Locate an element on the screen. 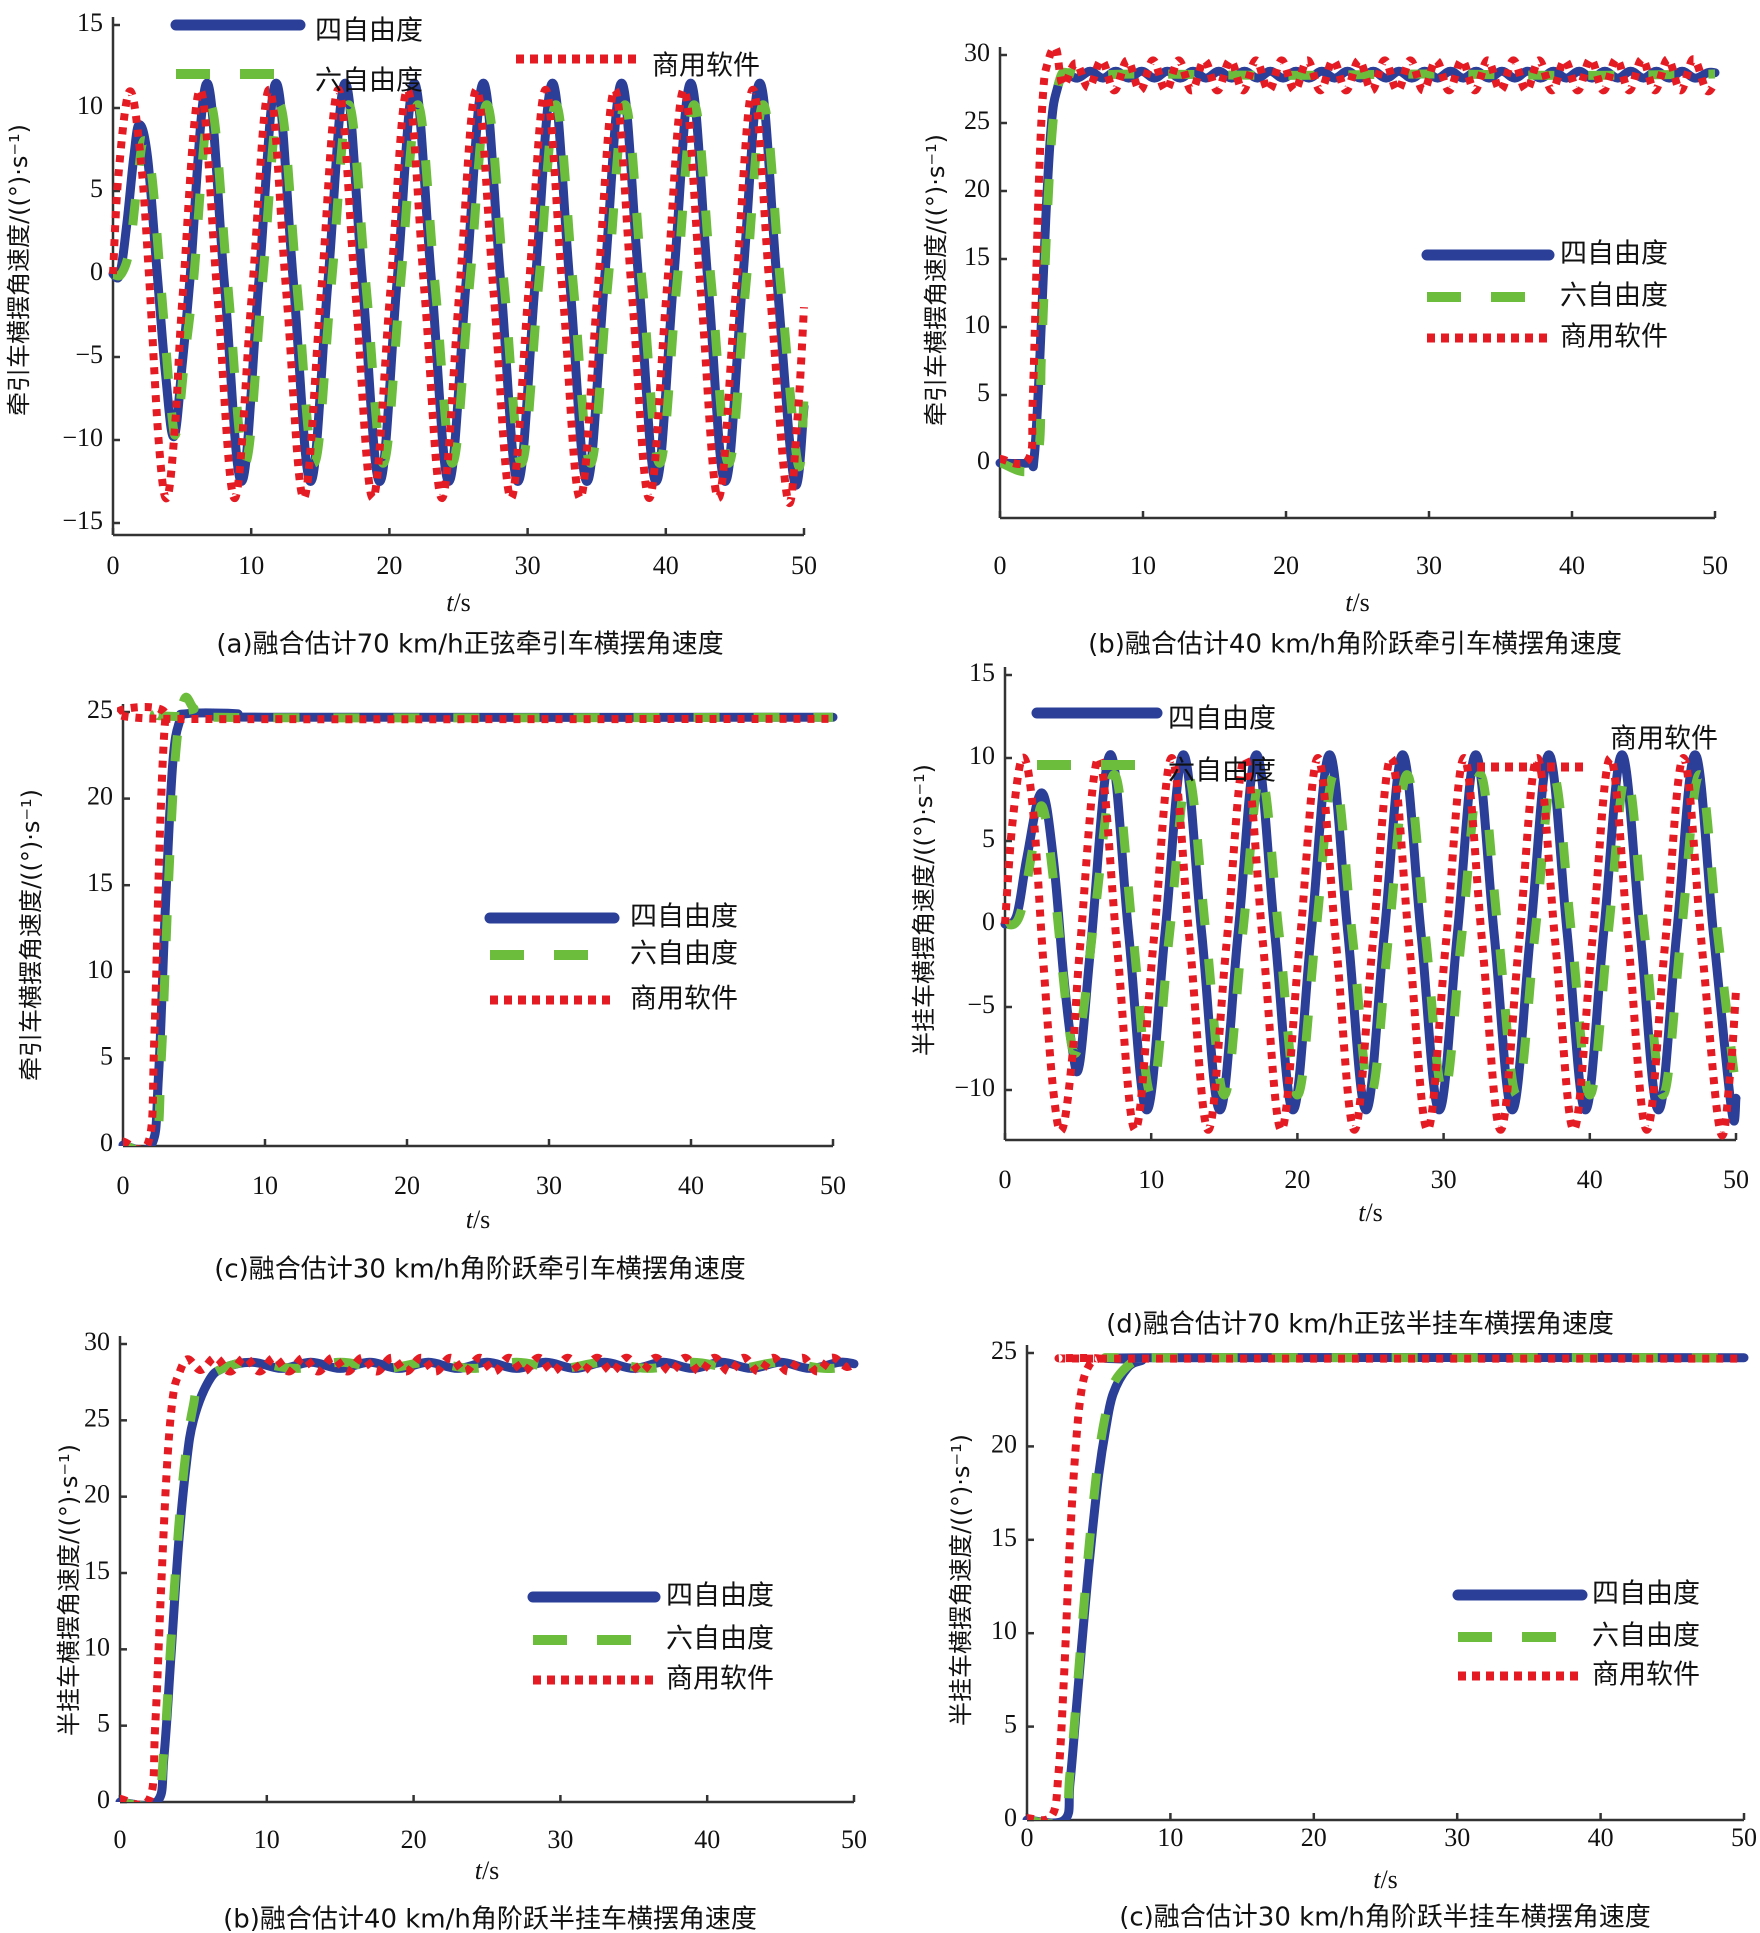 The image size is (1760, 1933). panel-caption: (b)融合估计40 km/h角阶跃牵引车横摆角速度 is located at coordinates (1355, 645).